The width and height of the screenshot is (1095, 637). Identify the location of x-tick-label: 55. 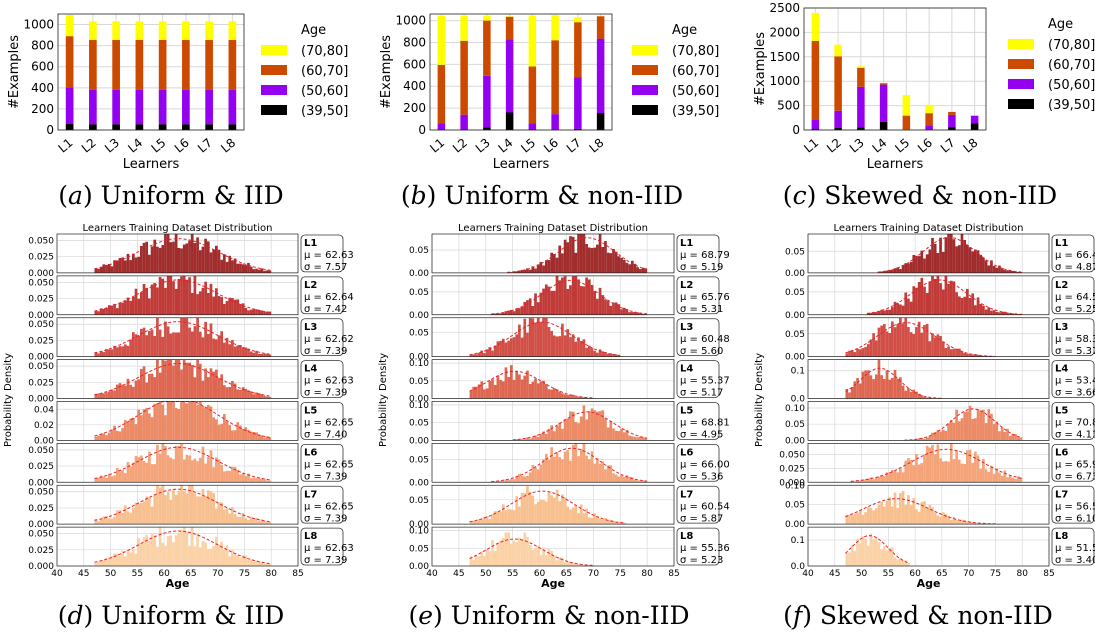
(888, 574).